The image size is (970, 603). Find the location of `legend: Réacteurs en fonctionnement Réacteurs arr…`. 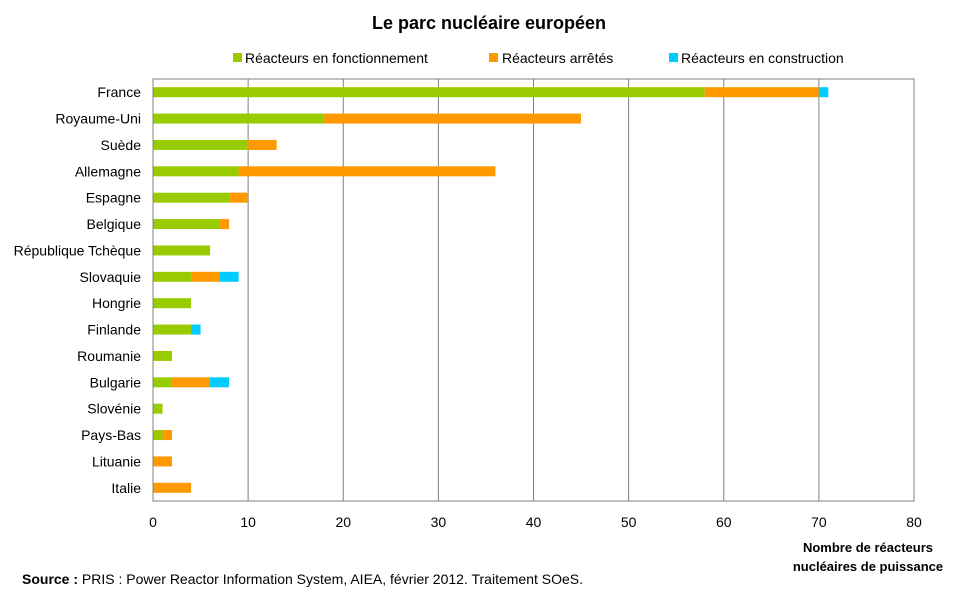

legend: Réacteurs en fonctionnement Réacteurs arr… is located at coordinates (538, 58).